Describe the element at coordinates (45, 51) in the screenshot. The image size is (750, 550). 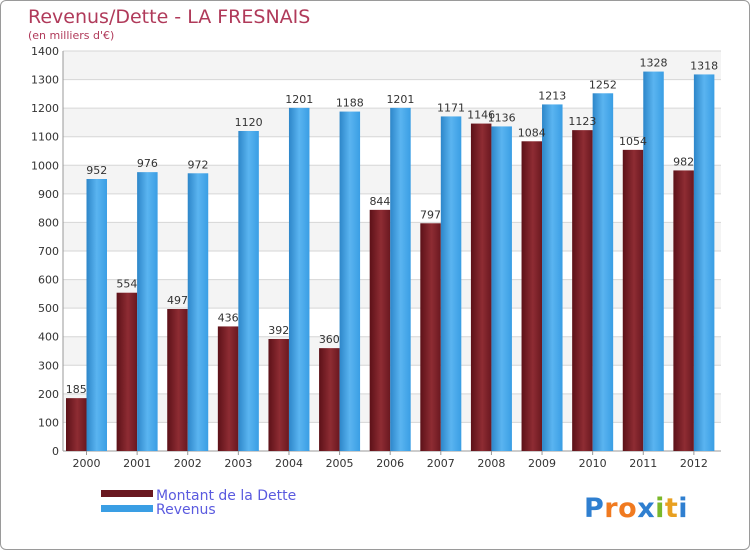
I see `y-tick-label: 1400` at that location.